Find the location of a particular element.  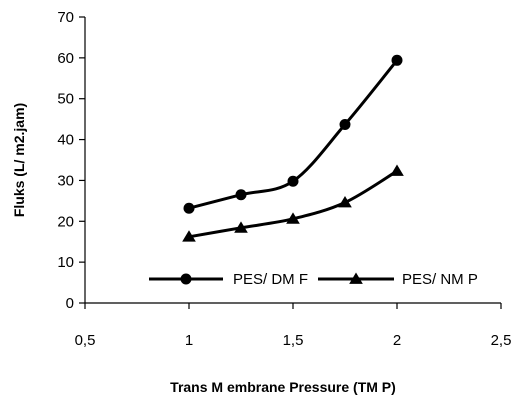

y-axis-title: Fluks (L/ m2.jam) is located at coordinates (19, 160).